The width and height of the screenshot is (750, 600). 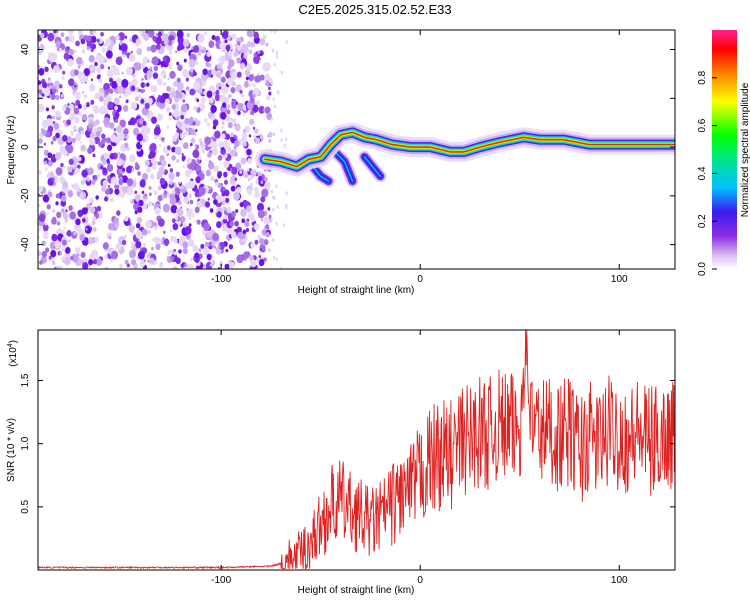 I want to click on y-tick-label: 40, so click(x=25, y=50).